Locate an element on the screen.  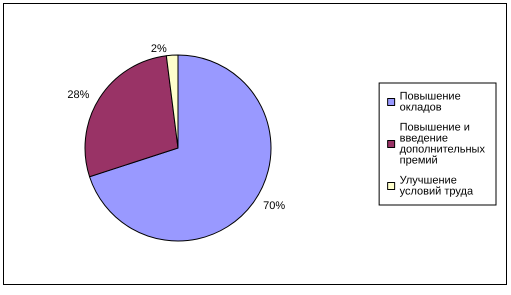
legend-label: Улучшение условий труда is located at coordinates (437, 186).